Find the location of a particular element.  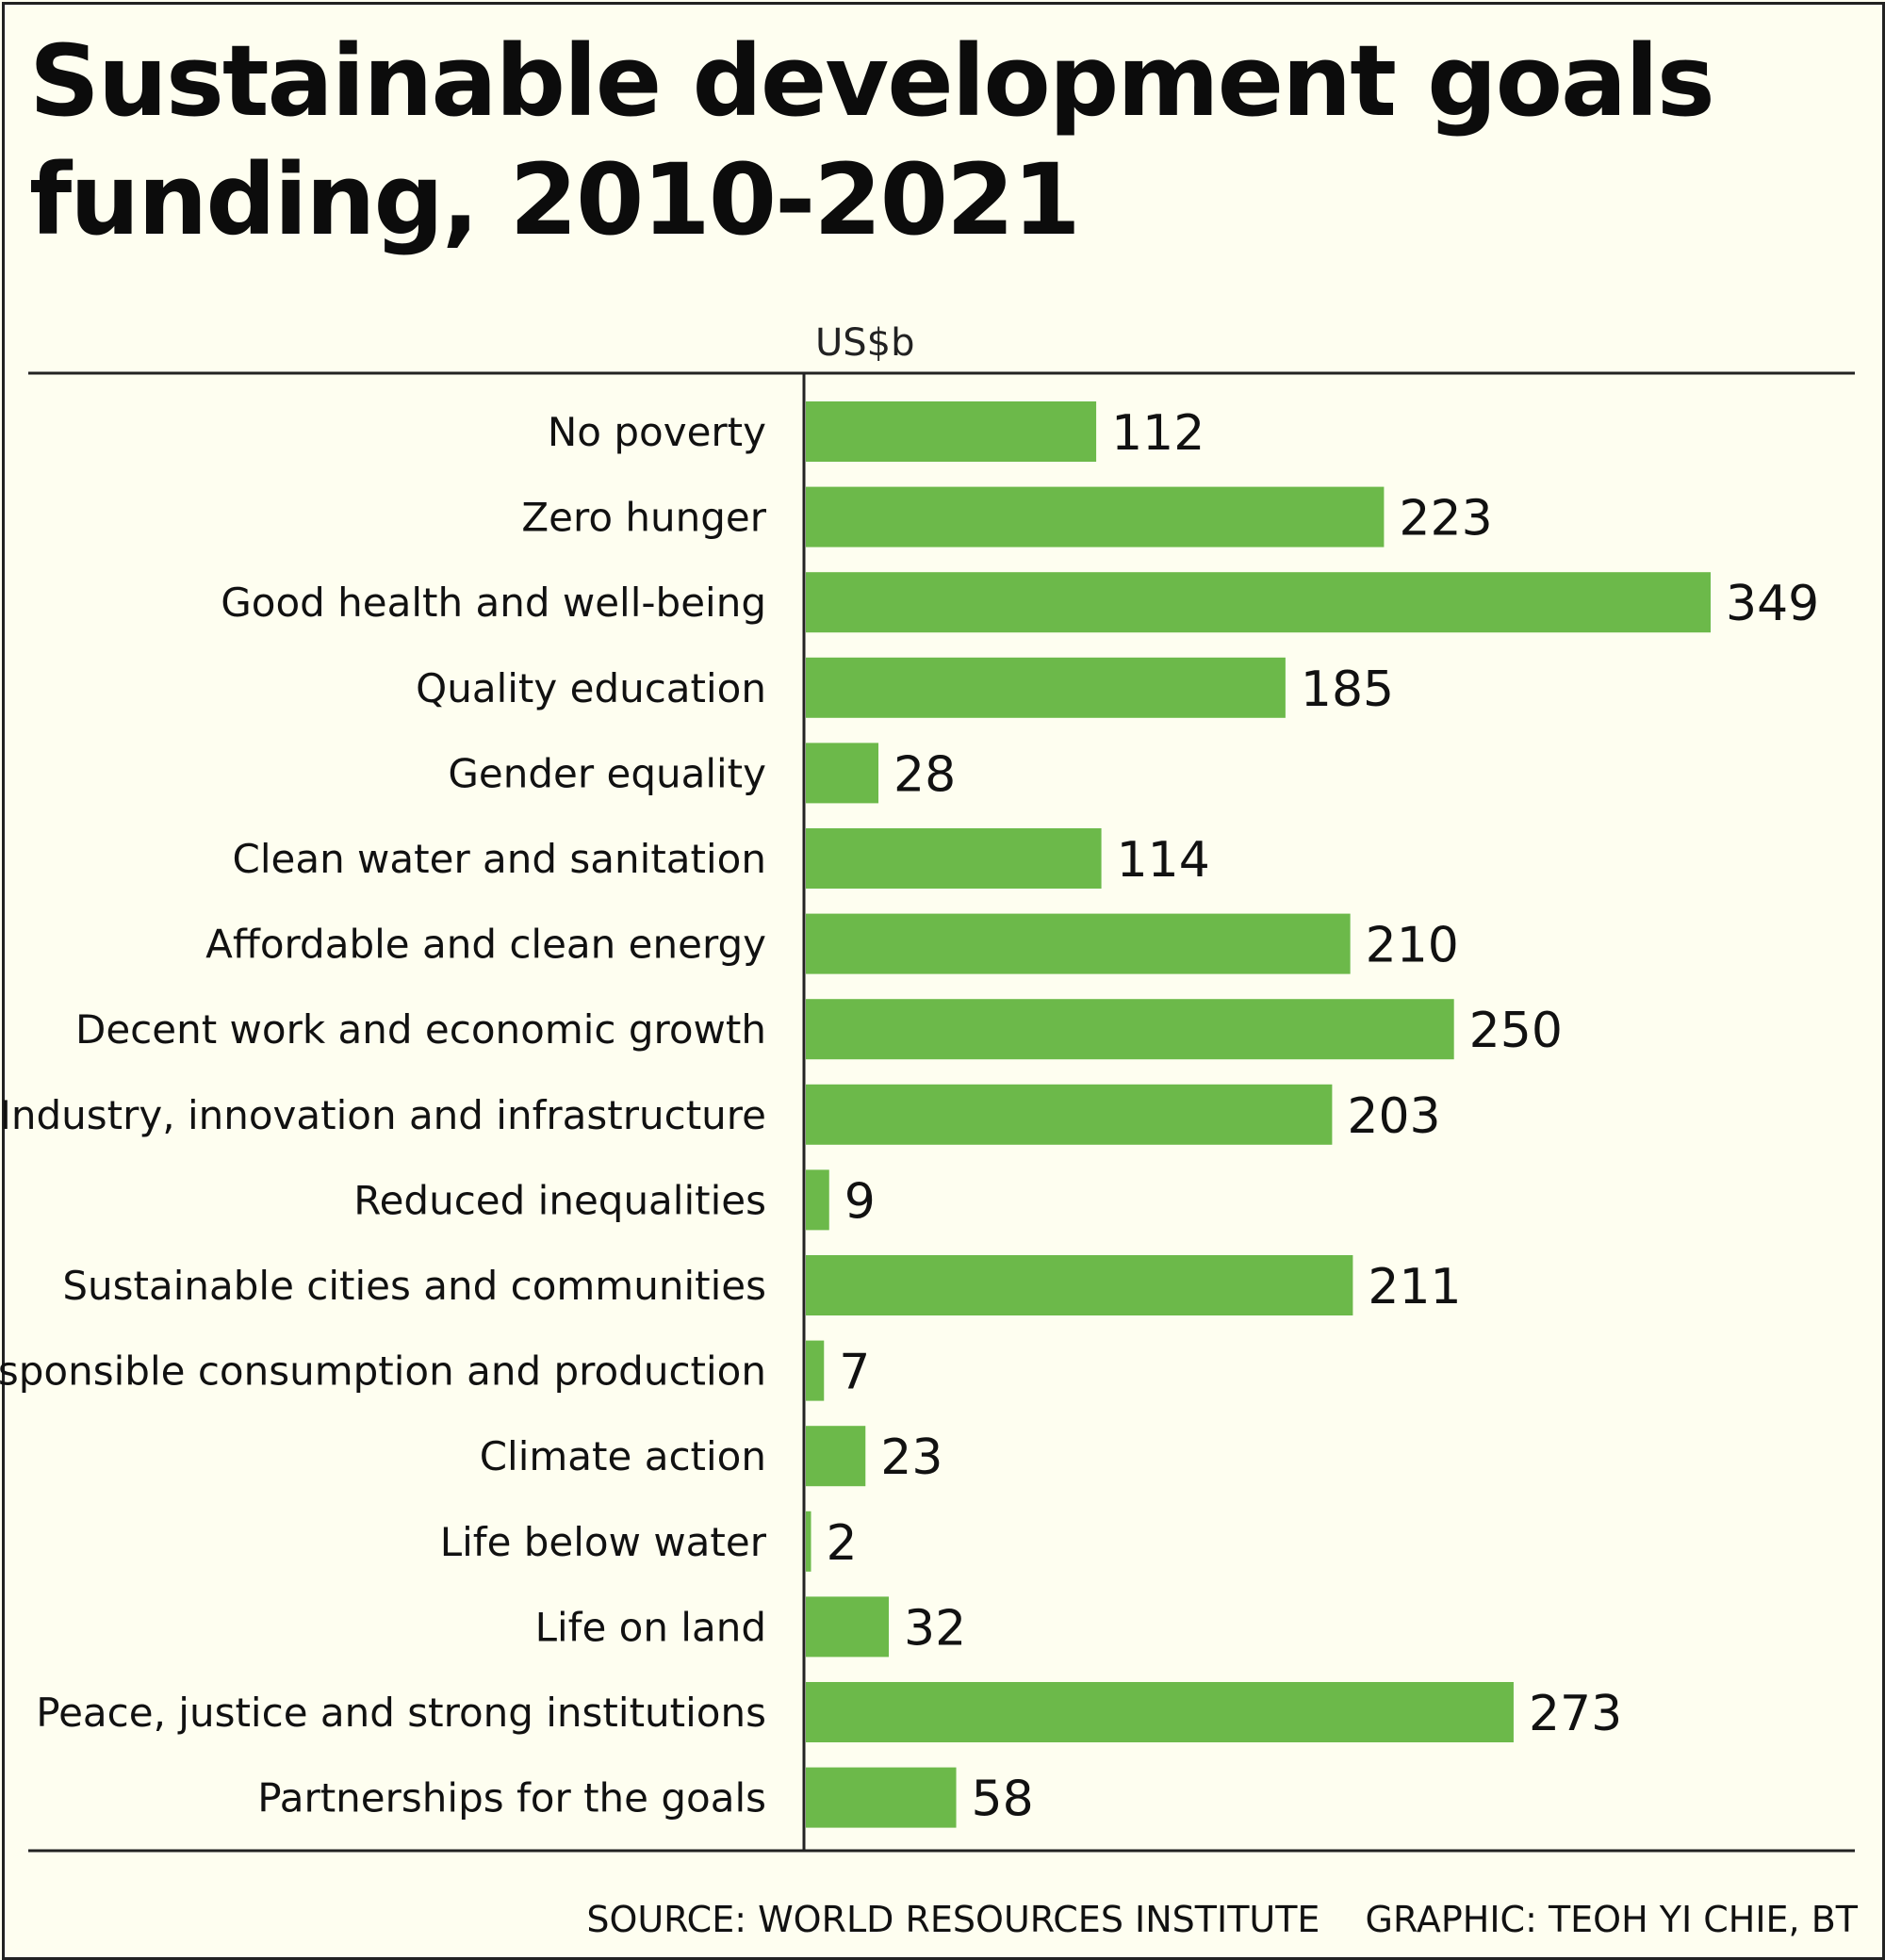

category-label: Peace, justice and strong institutions is located at coordinates (401, 1713).